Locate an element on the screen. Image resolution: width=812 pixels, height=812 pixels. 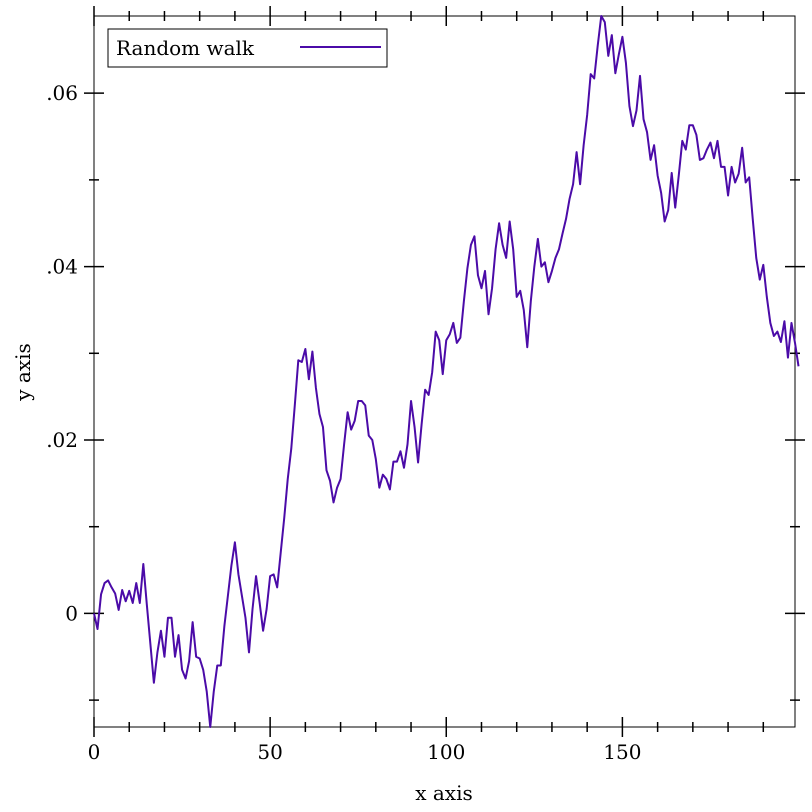
y-tick-label: 0 is located at coordinates (71, 613).